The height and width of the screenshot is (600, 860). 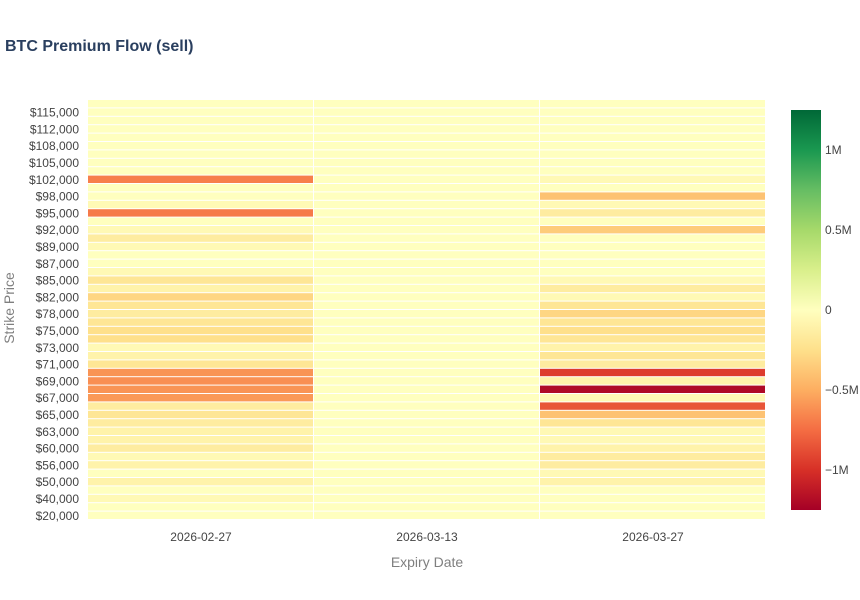 What do you see at coordinates (58, 516) in the screenshot?
I see `y-tick-label: $20,000` at bounding box center [58, 516].